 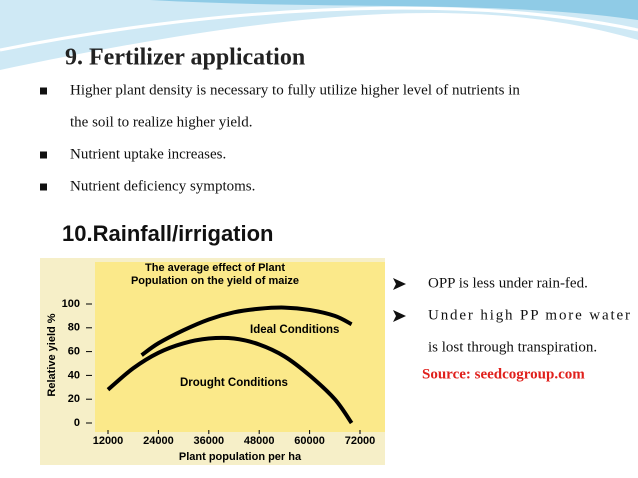 What do you see at coordinates (319, 29) in the screenshot?
I see `header-line` at bounding box center [319, 29].